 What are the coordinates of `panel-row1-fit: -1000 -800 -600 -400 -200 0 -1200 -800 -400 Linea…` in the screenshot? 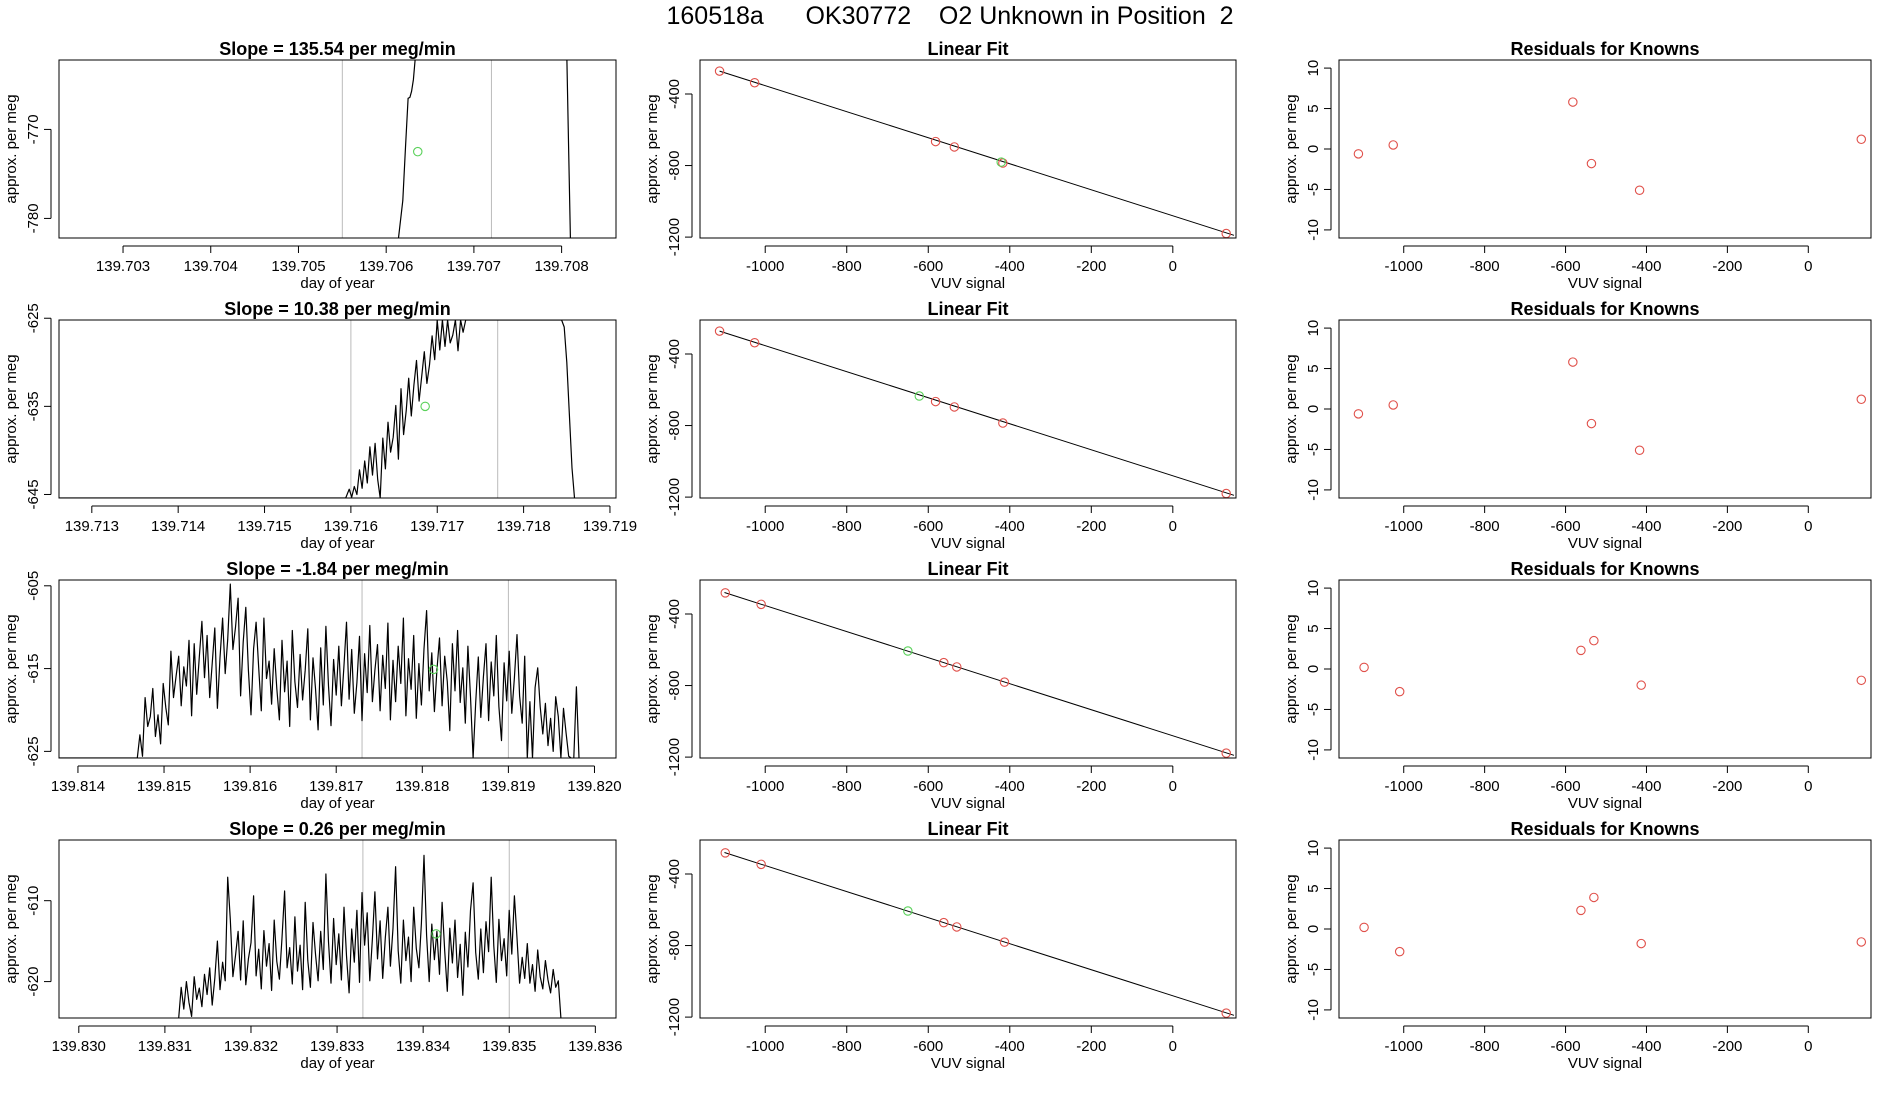 It's located at (940, 165).